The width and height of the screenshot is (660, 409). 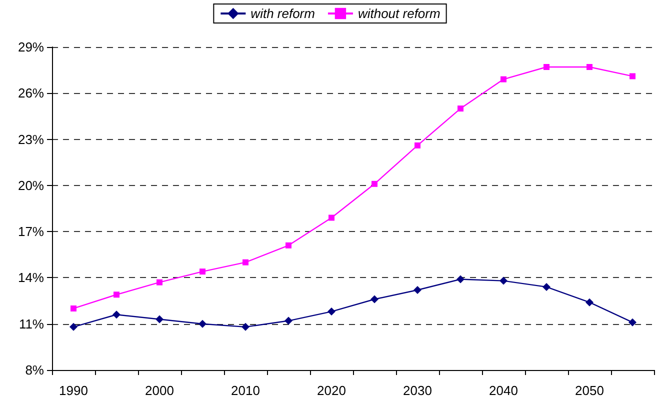 What do you see at coordinates (503, 390) in the screenshot?
I see `x-tick-label: 2040` at bounding box center [503, 390].